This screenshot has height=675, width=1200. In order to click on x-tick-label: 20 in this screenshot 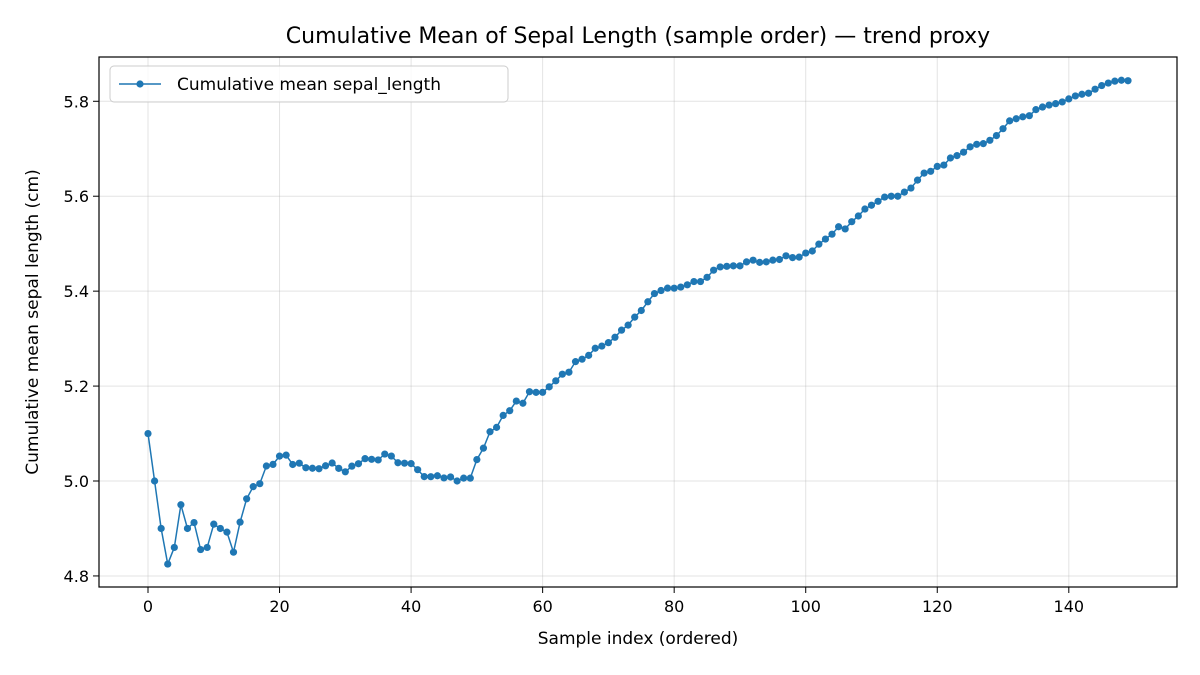, I will do `click(279, 606)`.